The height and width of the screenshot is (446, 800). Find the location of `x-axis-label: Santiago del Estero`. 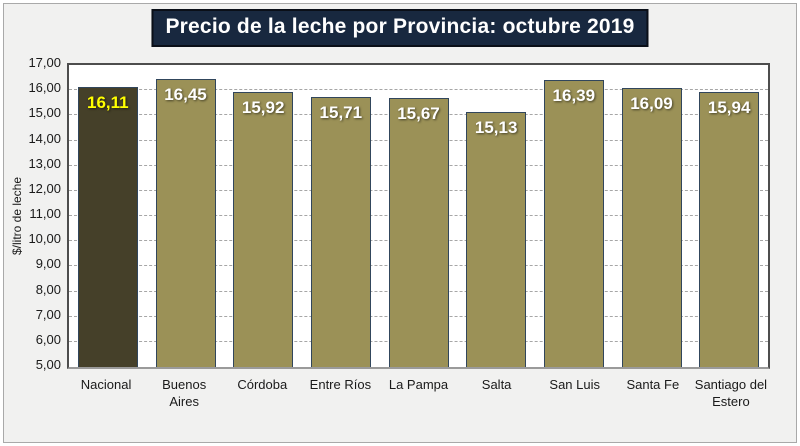

x-axis-label: Santiago del Estero is located at coordinates (731, 393).